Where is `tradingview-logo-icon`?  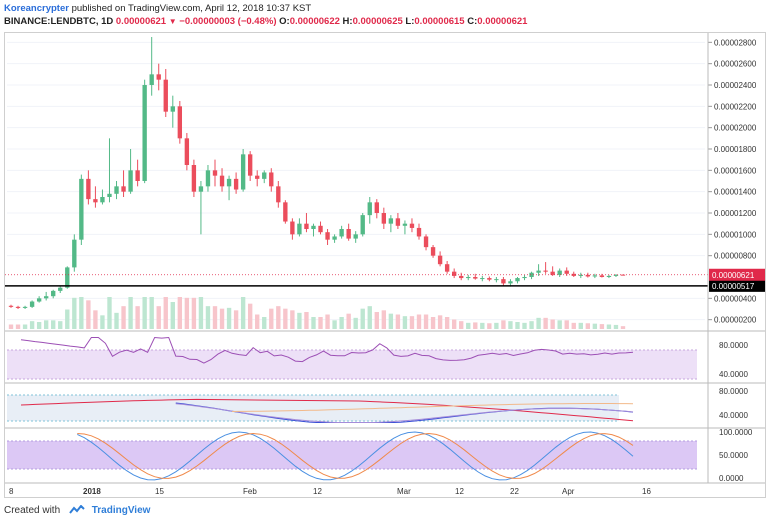 tradingview-logo-icon is located at coordinates (77, 509).